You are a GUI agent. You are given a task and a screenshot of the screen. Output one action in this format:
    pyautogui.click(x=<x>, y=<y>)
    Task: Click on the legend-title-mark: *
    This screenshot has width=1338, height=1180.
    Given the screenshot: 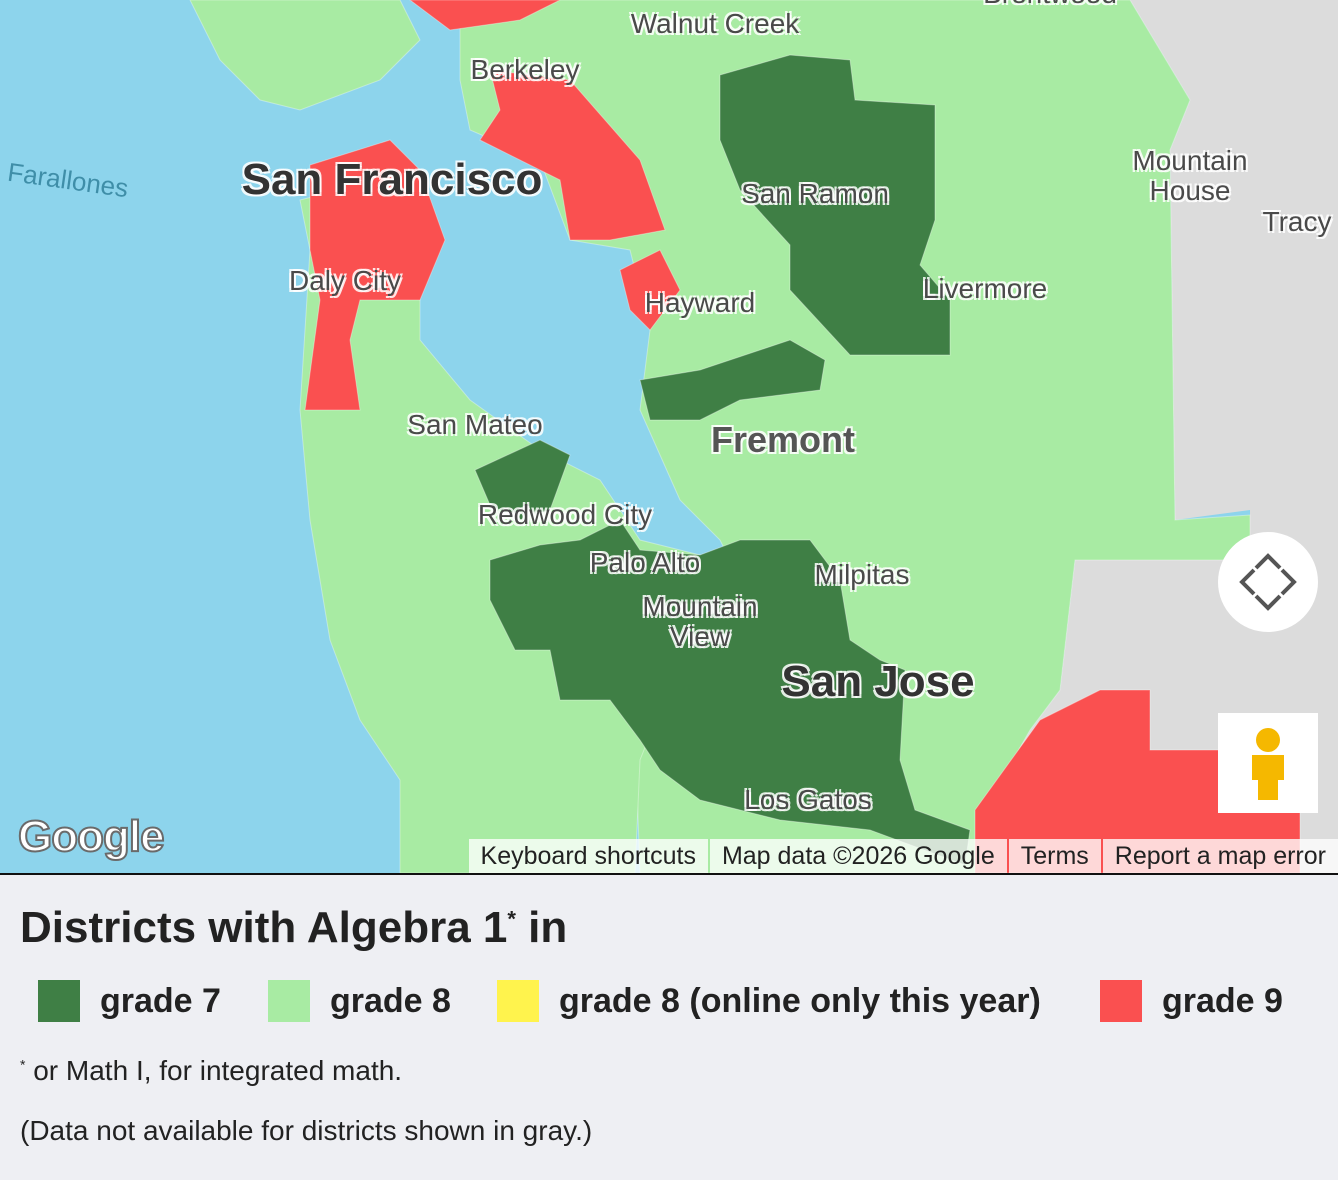 What is the action you would take?
    pyautogui.click(x=511, y=919)
    